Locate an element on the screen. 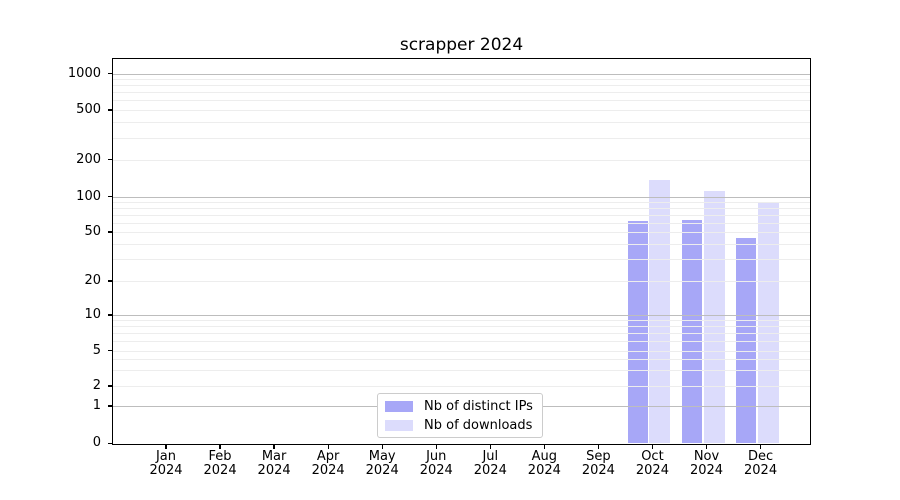 The image size is (900, 500). x-tick-mark-aug is located at coordinates (544, 447).